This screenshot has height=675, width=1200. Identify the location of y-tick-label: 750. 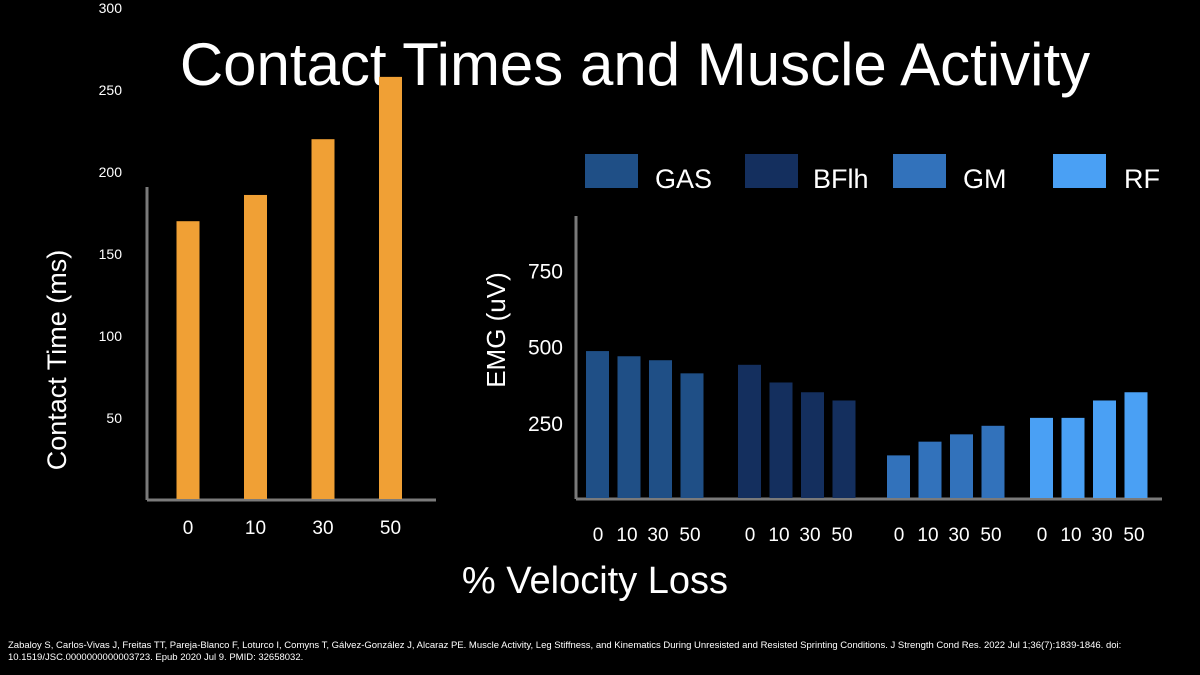
(545, 271).